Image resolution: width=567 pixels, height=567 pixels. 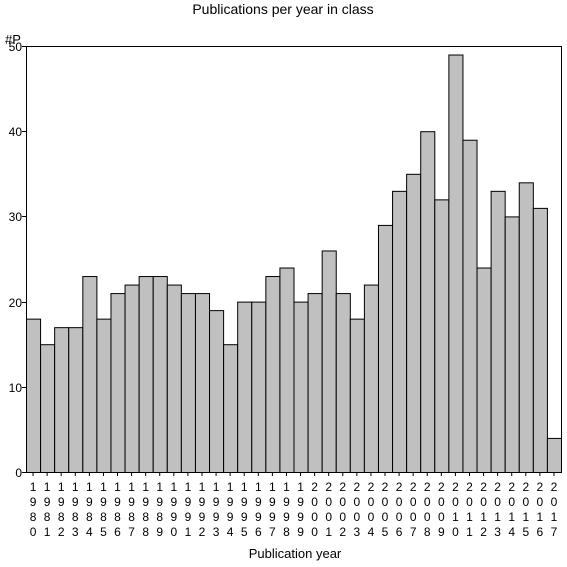 What do you see at coordinates (385, 348) in the screenshot?
I see `bar-2005` at bounding box center [385, 348].